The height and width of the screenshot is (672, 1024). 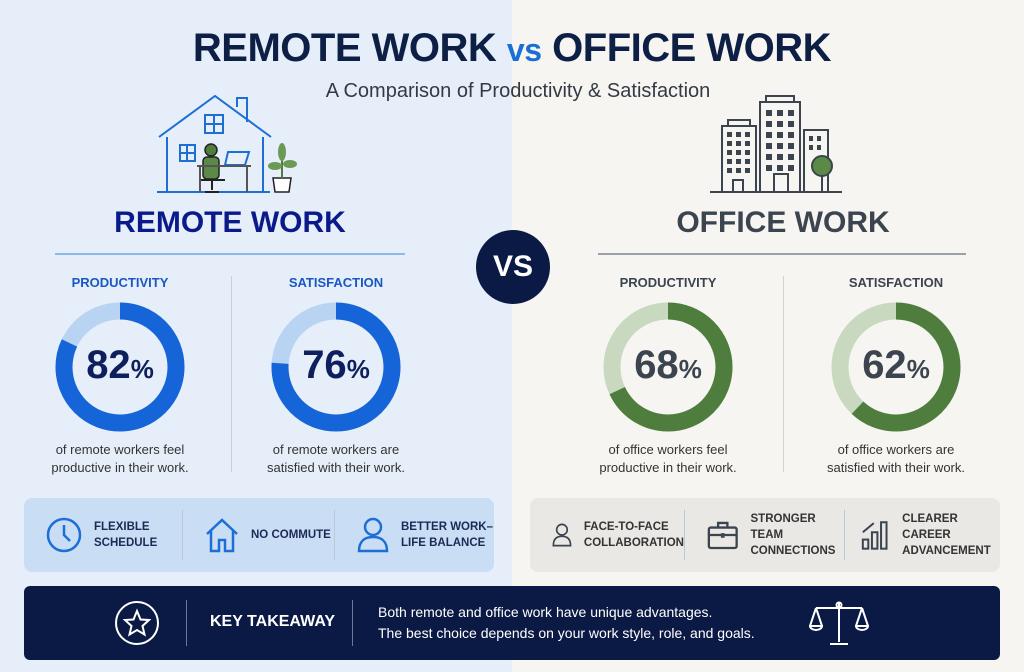 What do you see at coordinates (336, 282) in the screenshot?
I see `remote-metric-label: SATISFACTION` at bounding box center [336, 282].